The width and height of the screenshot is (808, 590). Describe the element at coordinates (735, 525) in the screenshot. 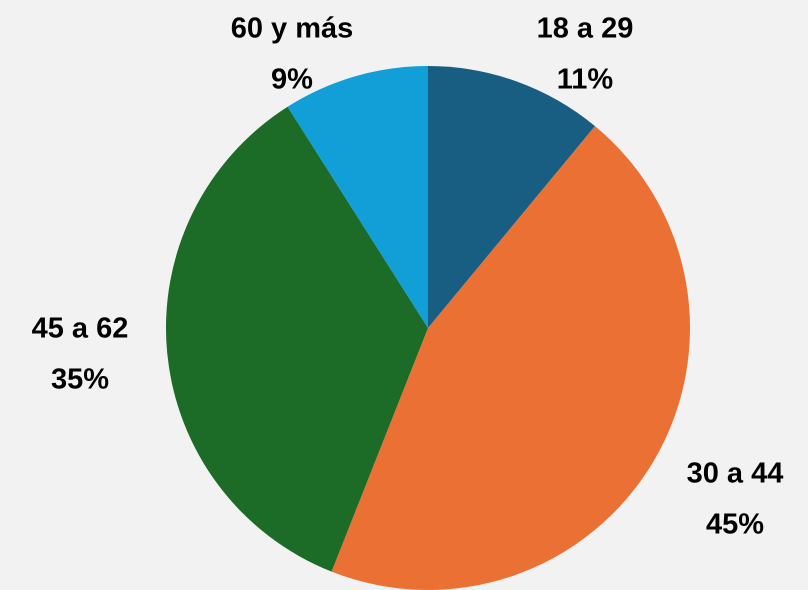

I see `slice-value-label: 45%` at that location.